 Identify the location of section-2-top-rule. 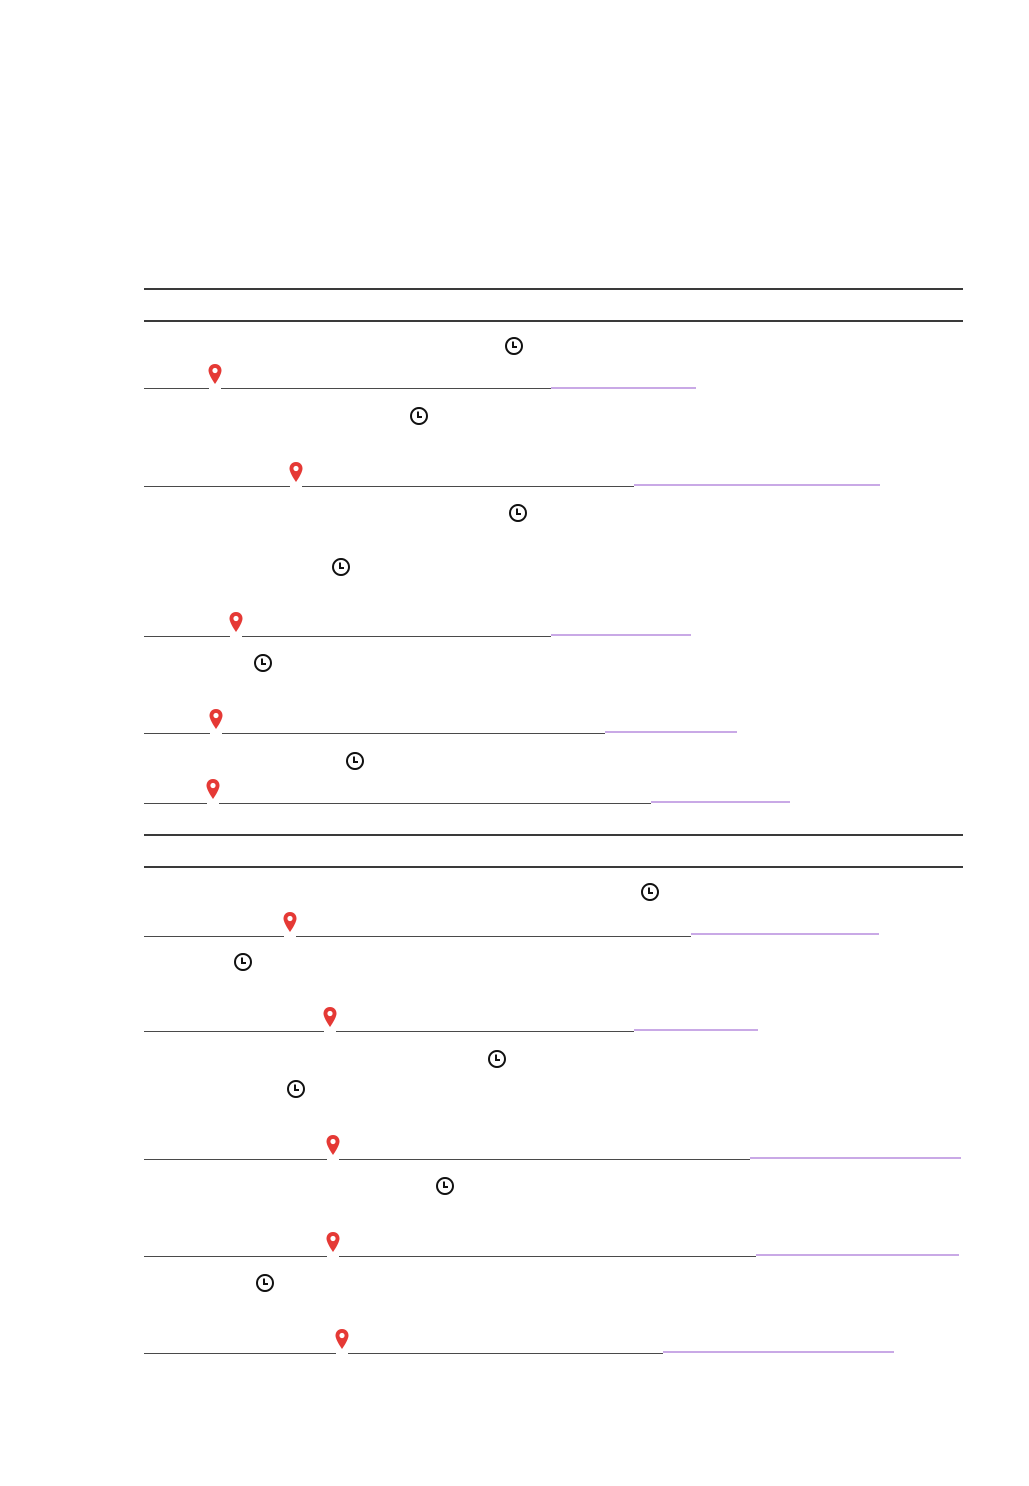
(553, 835).